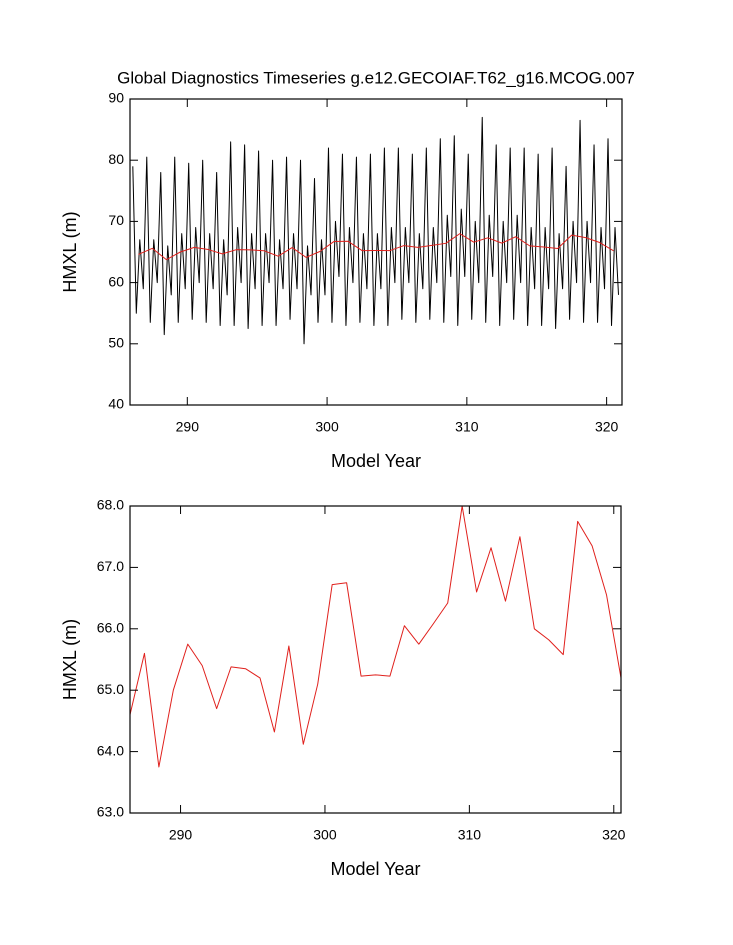 This screenshot has width=733, height=945. Describe the element at coordinates (110, 628) in the screenshot. I see `y-tick-label: 66.0` at that location.